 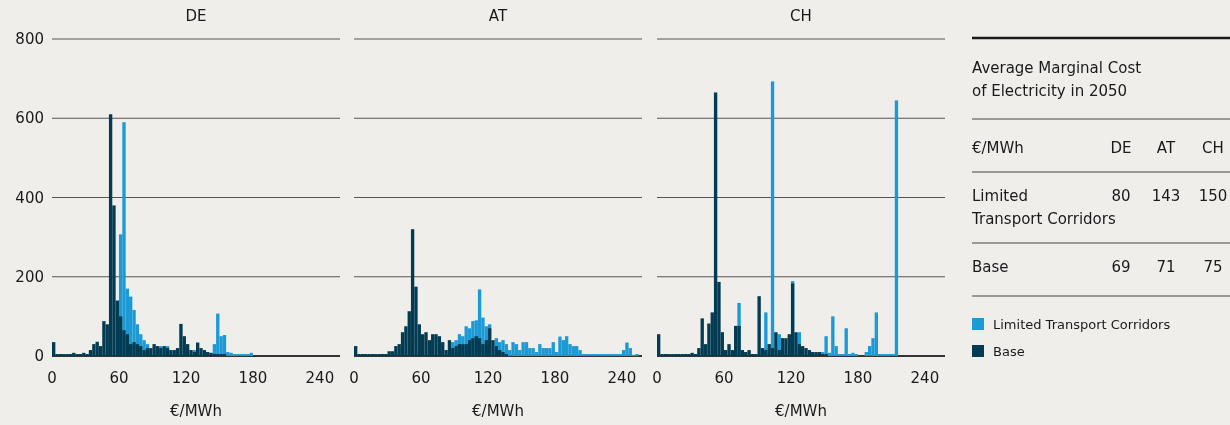 I want to click on data-label: 75, so click(x=1213, y=267).